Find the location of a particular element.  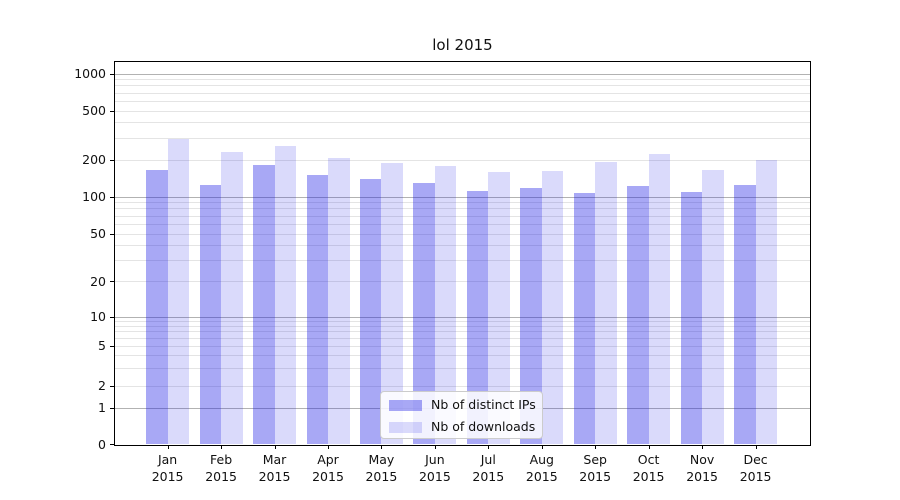

bar-nb-of-downloads-oct is located at coordinates (659, 299).